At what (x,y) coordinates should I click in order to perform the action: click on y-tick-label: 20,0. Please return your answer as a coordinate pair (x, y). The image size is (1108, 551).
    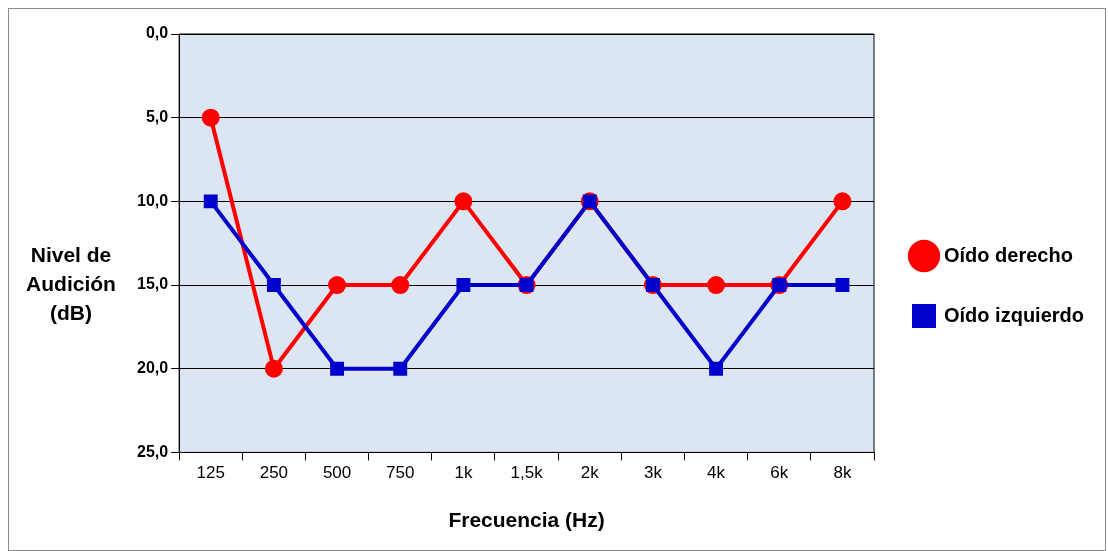
    Looking at the image, I should click on (153, 368).